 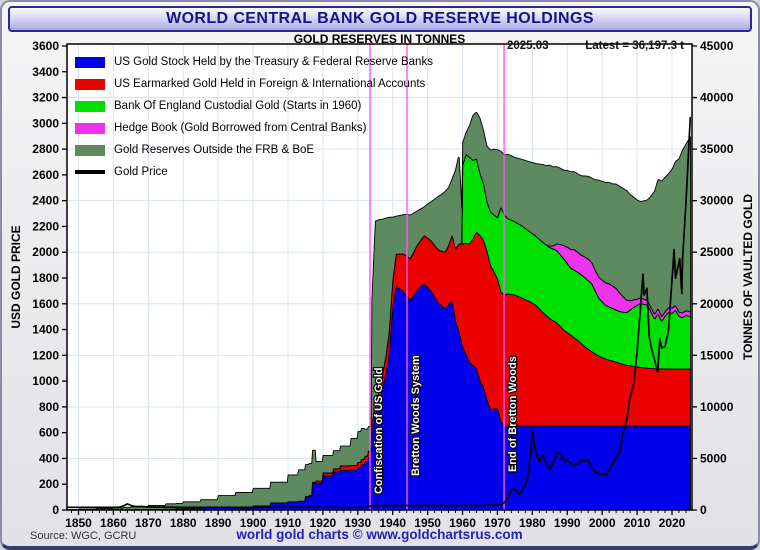 I want to click on left-tick-label: 2600, so click(x=45, y=175).